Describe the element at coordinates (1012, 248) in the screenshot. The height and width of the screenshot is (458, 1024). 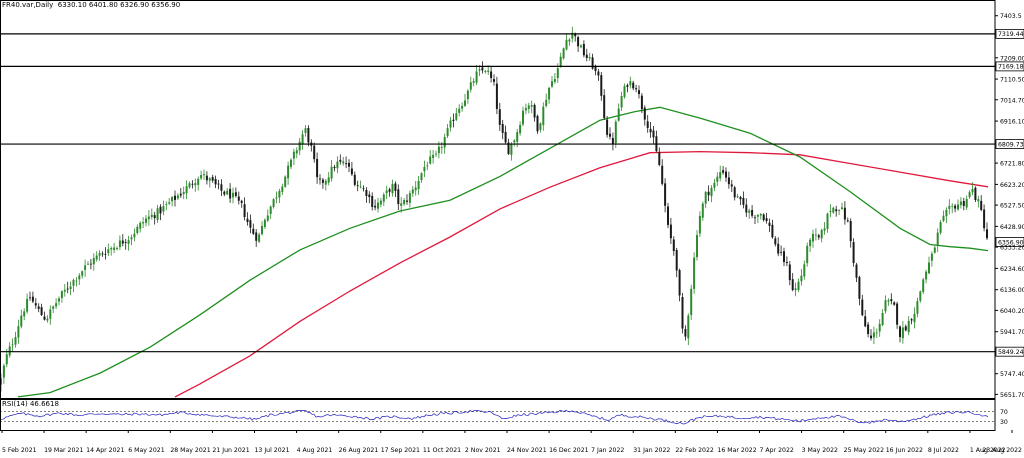
I see `y-tick-label: 6333.20` at that location.